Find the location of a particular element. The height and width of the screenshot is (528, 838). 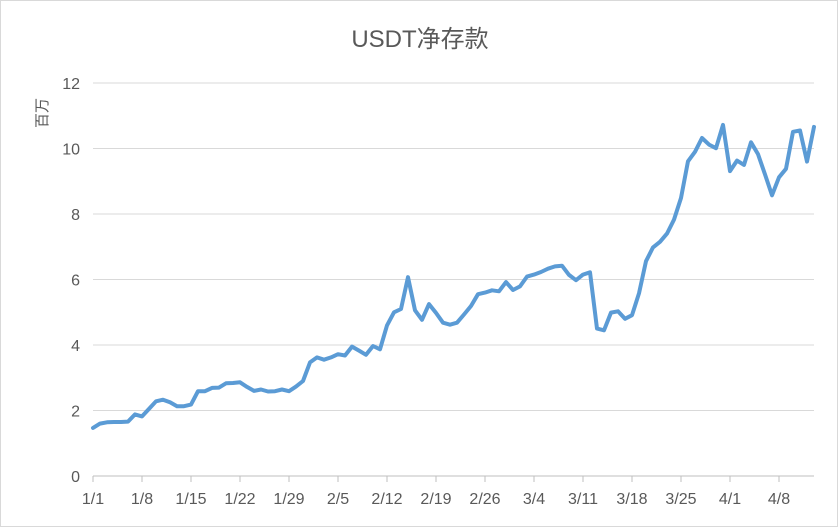

y-axis-label: 百万 is located at coordinates (42, 113).